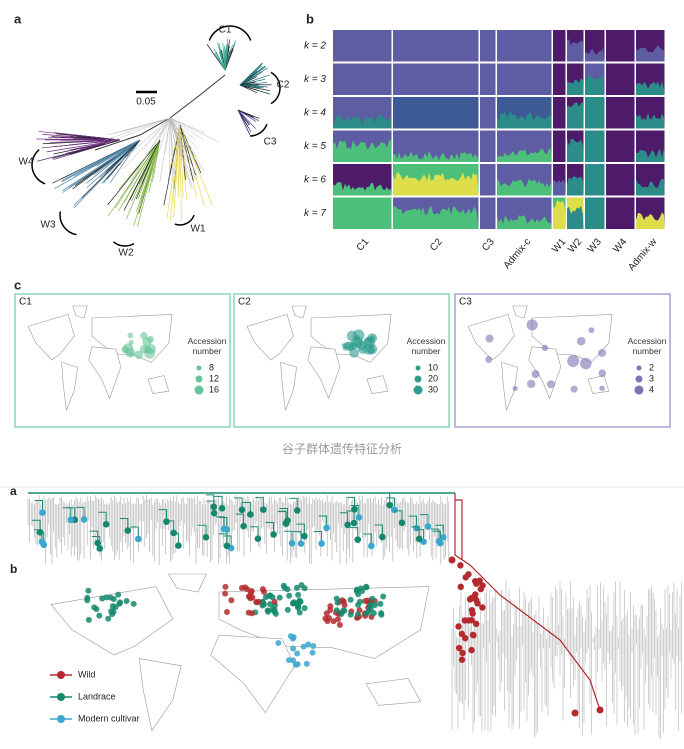 This screenshot has width=684, height=749. What do you see at coordinates (315, 79) in the screenshot?
I see `k-label: k = 3` at bounding box center [315, 79].